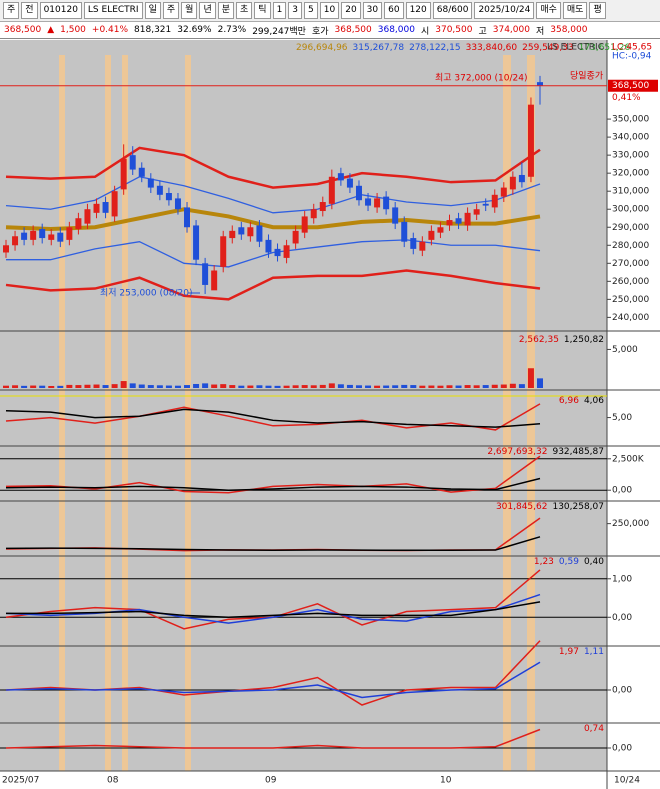 This screenshot has height=789, width=660. Describe the element at coordinates (581, 652) in the screenshot. I see `value-labels: 1,97 1,11` at that location.